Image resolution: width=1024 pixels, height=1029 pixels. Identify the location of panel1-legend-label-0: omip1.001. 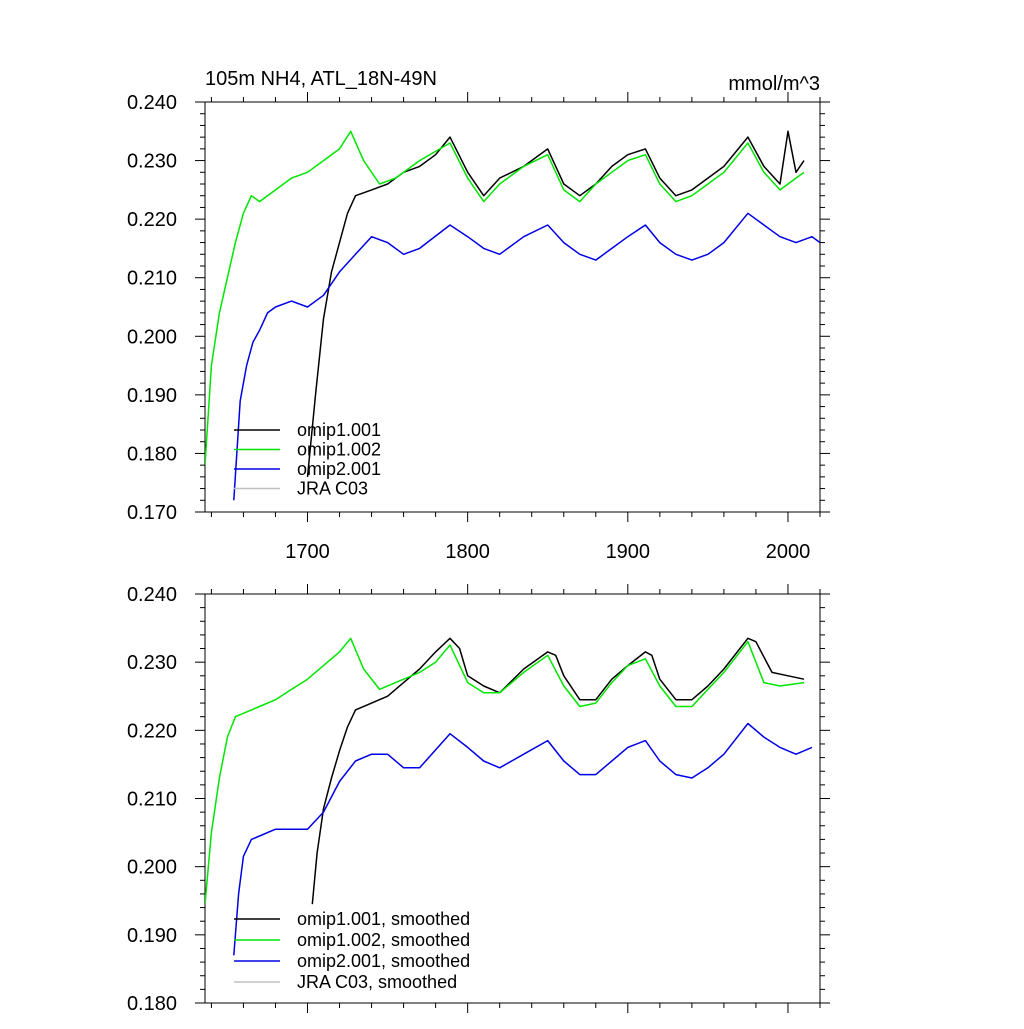
(339, 430).